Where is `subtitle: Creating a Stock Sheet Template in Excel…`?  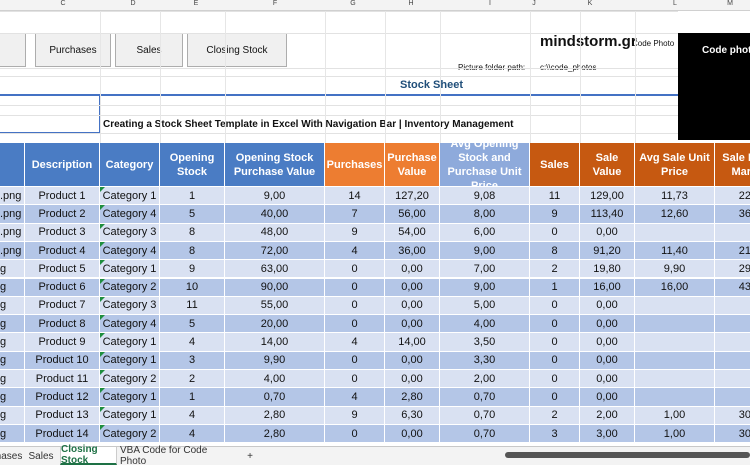 subtitle: Creating a Stock Sheet Template in Excel… is located at coordinates (308, 124).